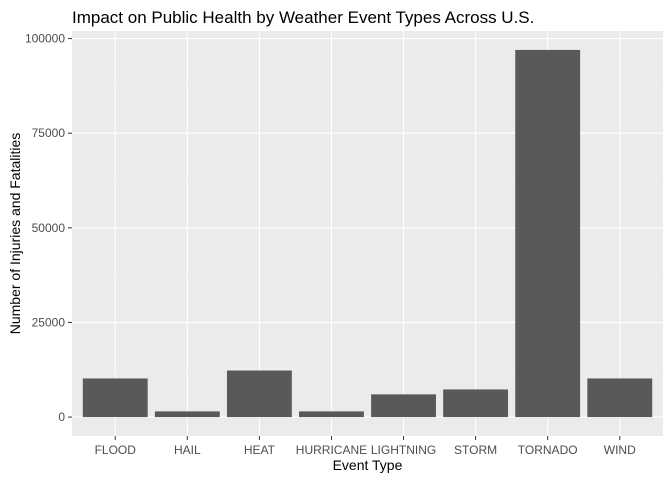 The width and height of the screenshot is (672, 480). I want to click on x-tick-label: HEAT, so click(260, 450).